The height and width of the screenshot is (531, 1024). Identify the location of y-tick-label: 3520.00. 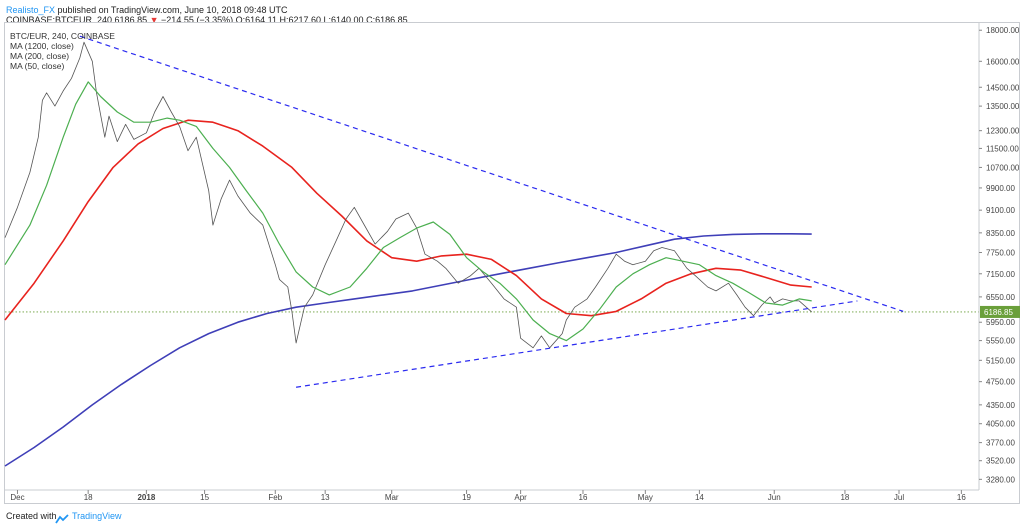
(1000, 461).